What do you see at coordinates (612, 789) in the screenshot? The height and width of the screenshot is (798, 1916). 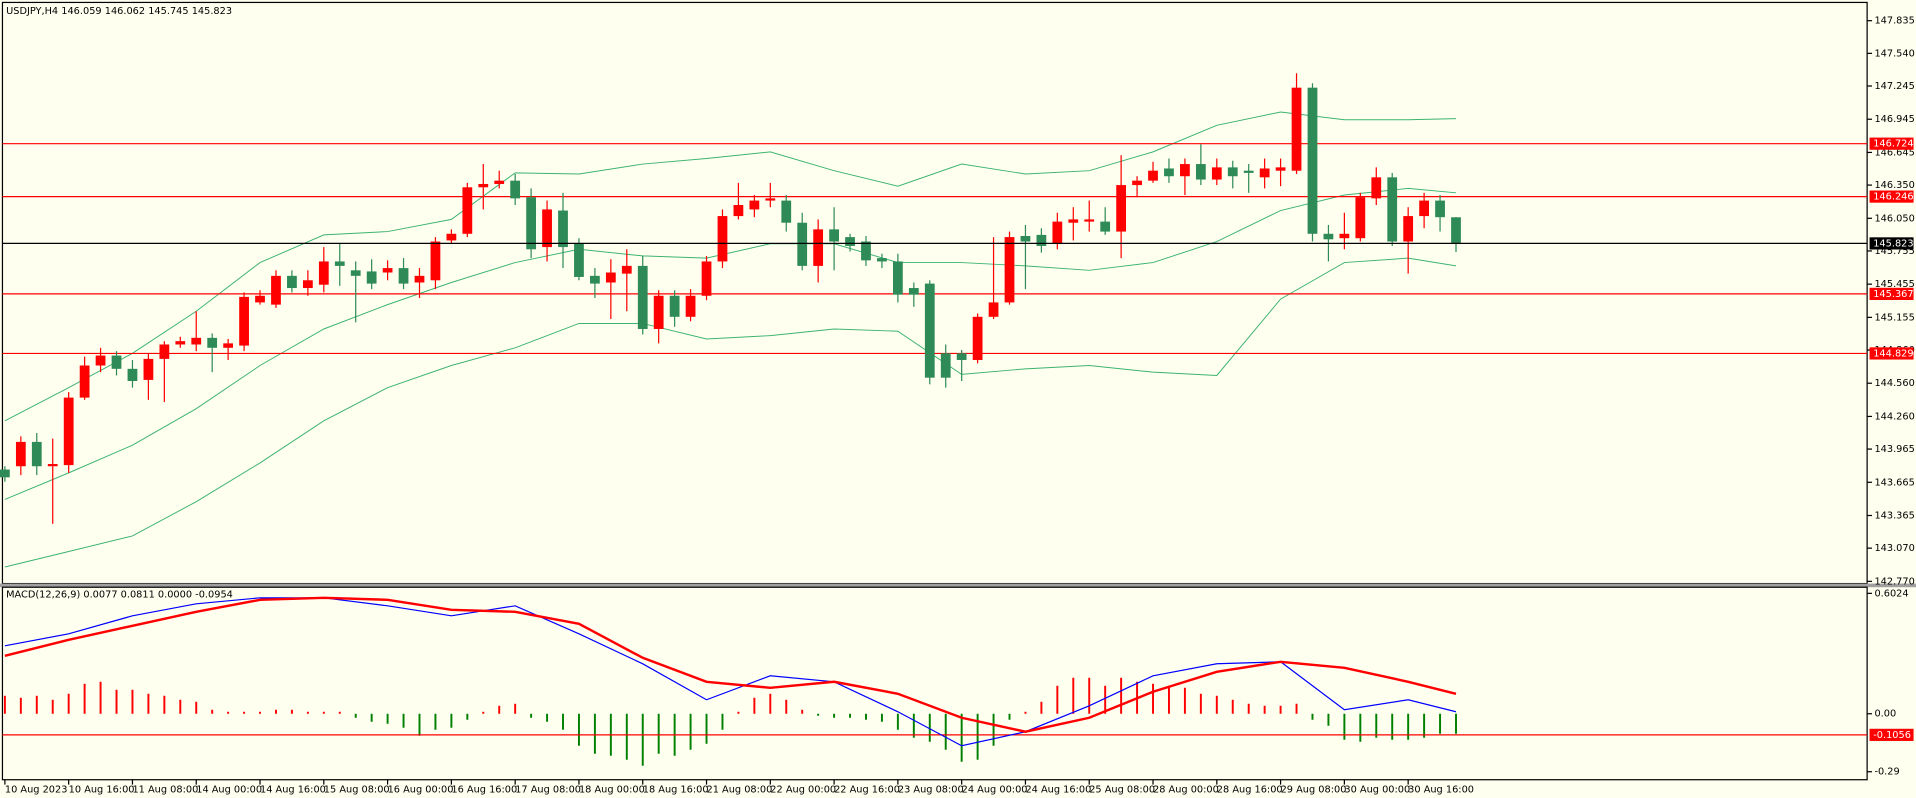 I see `x-tick-label: 18 Aug 00:00` at bounding box center [612, 789].